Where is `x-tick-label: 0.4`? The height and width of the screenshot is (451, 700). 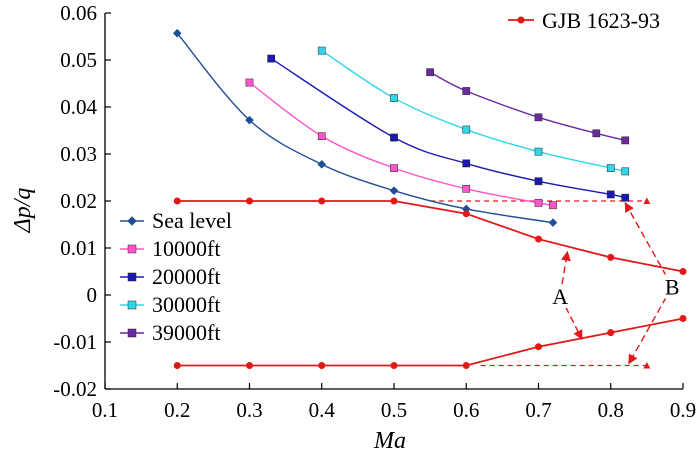
x-tick-label: 0.4 is located at coordinates (322, 410).